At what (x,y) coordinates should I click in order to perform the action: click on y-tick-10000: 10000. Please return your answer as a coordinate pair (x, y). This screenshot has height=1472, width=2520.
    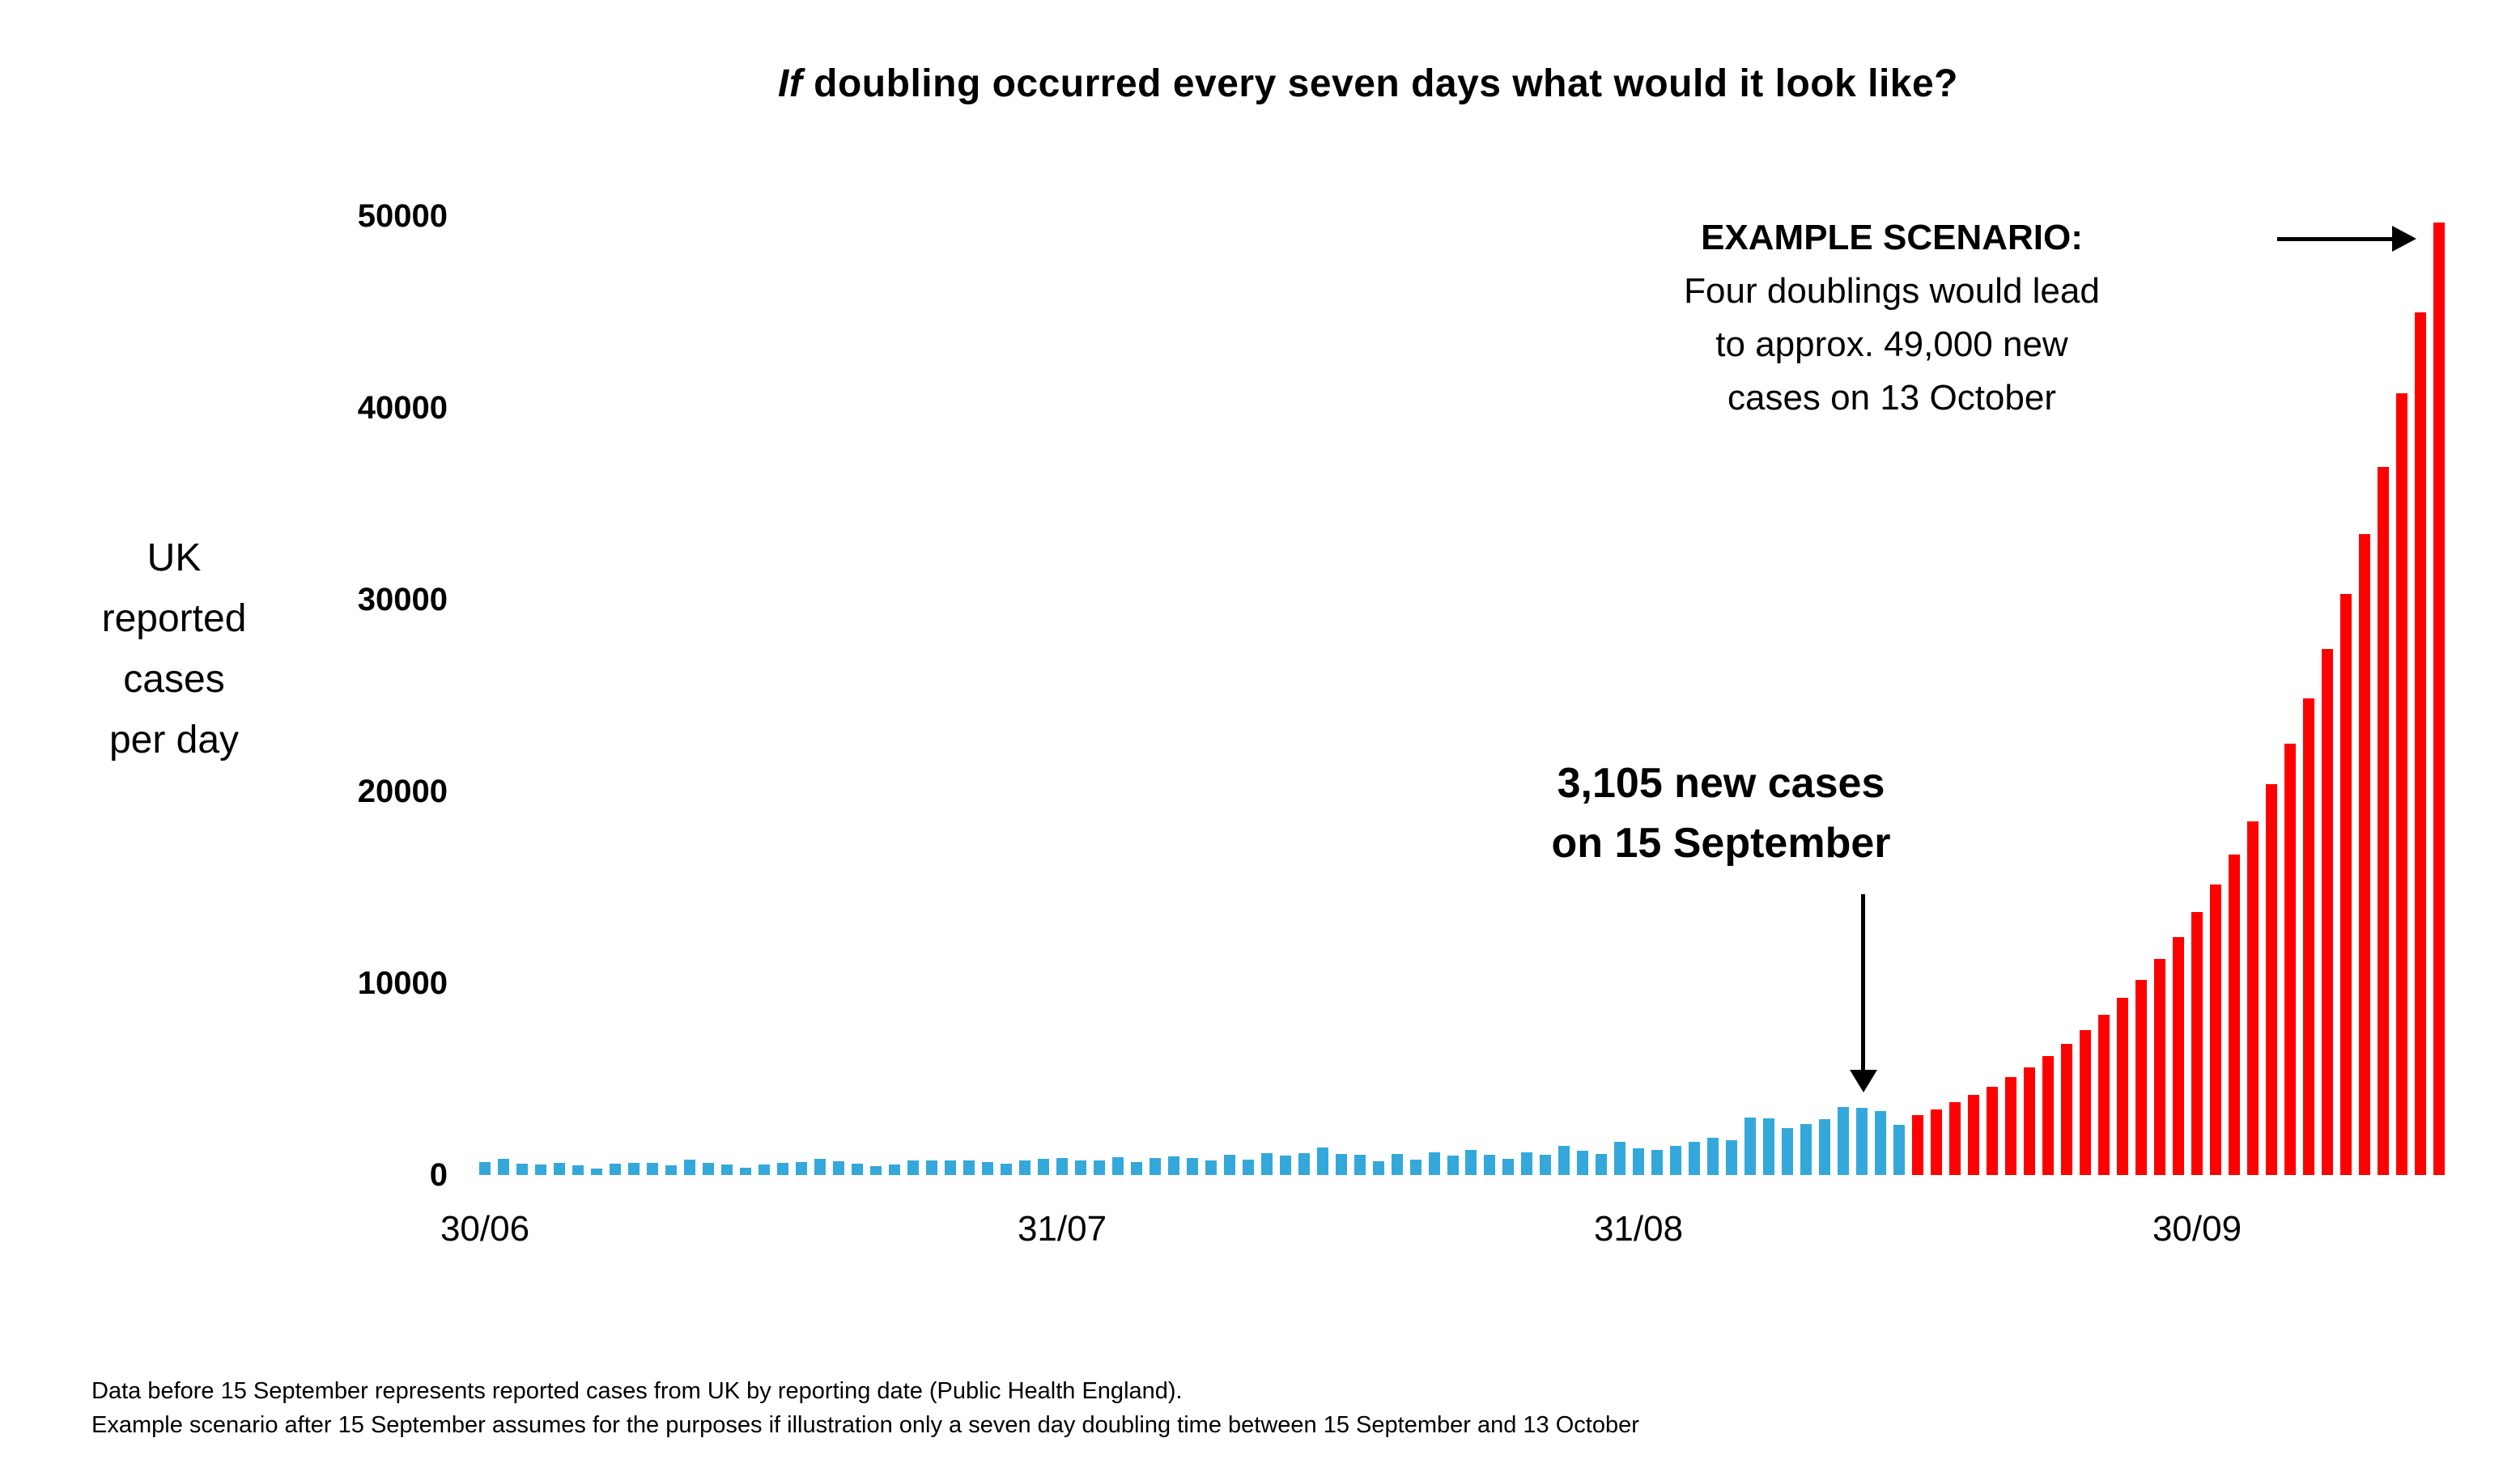
    Looking at the image, I should click on (402, 983).